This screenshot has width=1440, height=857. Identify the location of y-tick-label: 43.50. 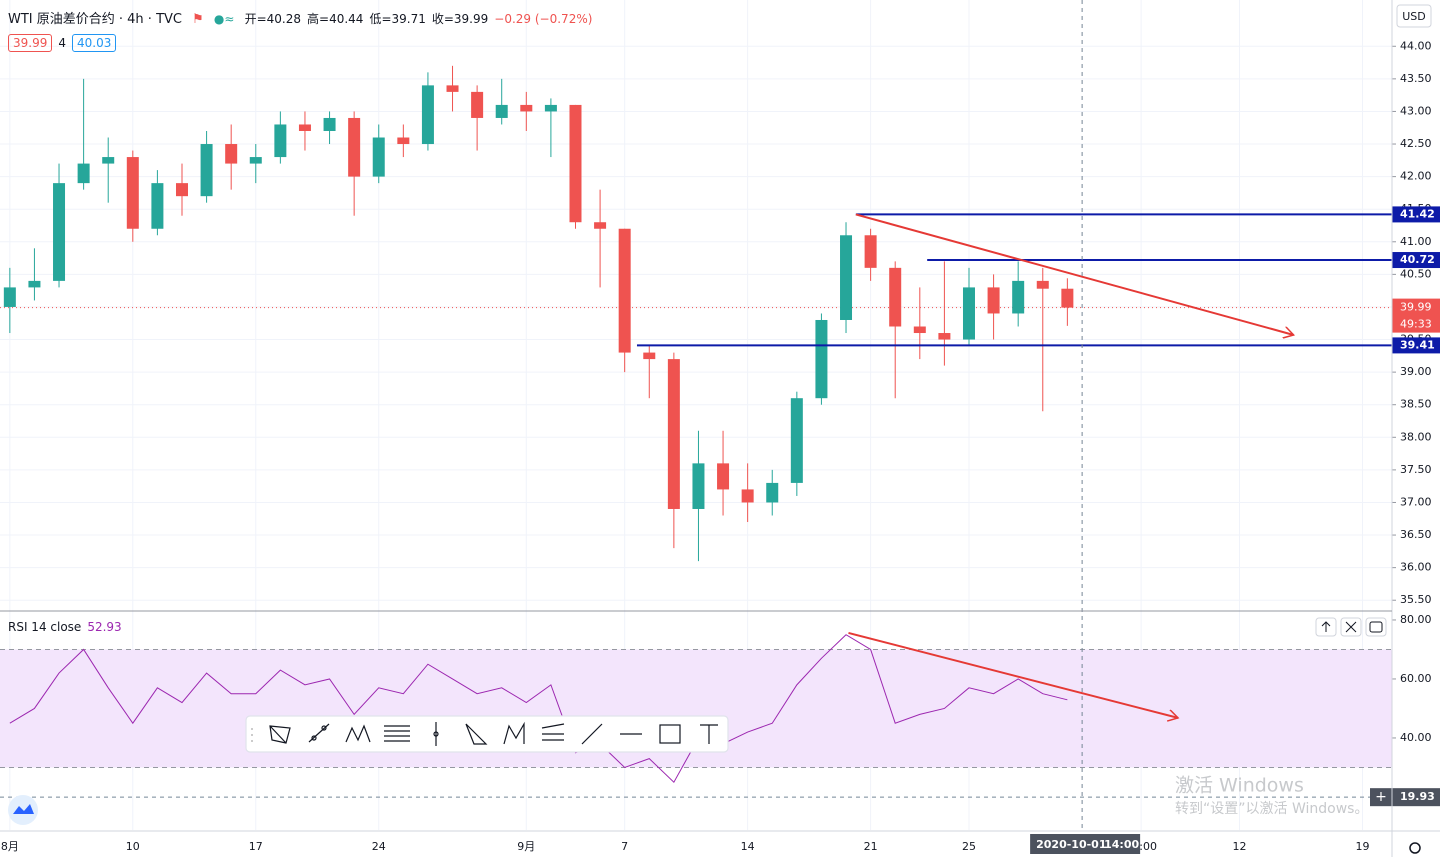
(1416, 78).